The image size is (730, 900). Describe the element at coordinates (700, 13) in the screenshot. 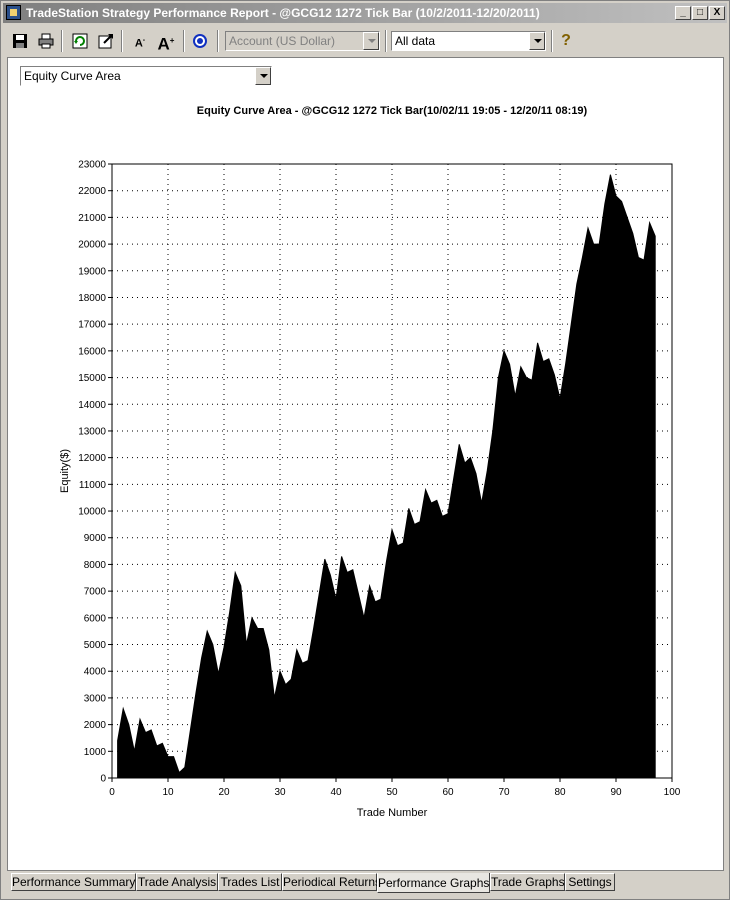

I see `maximize-button: □` at that location.